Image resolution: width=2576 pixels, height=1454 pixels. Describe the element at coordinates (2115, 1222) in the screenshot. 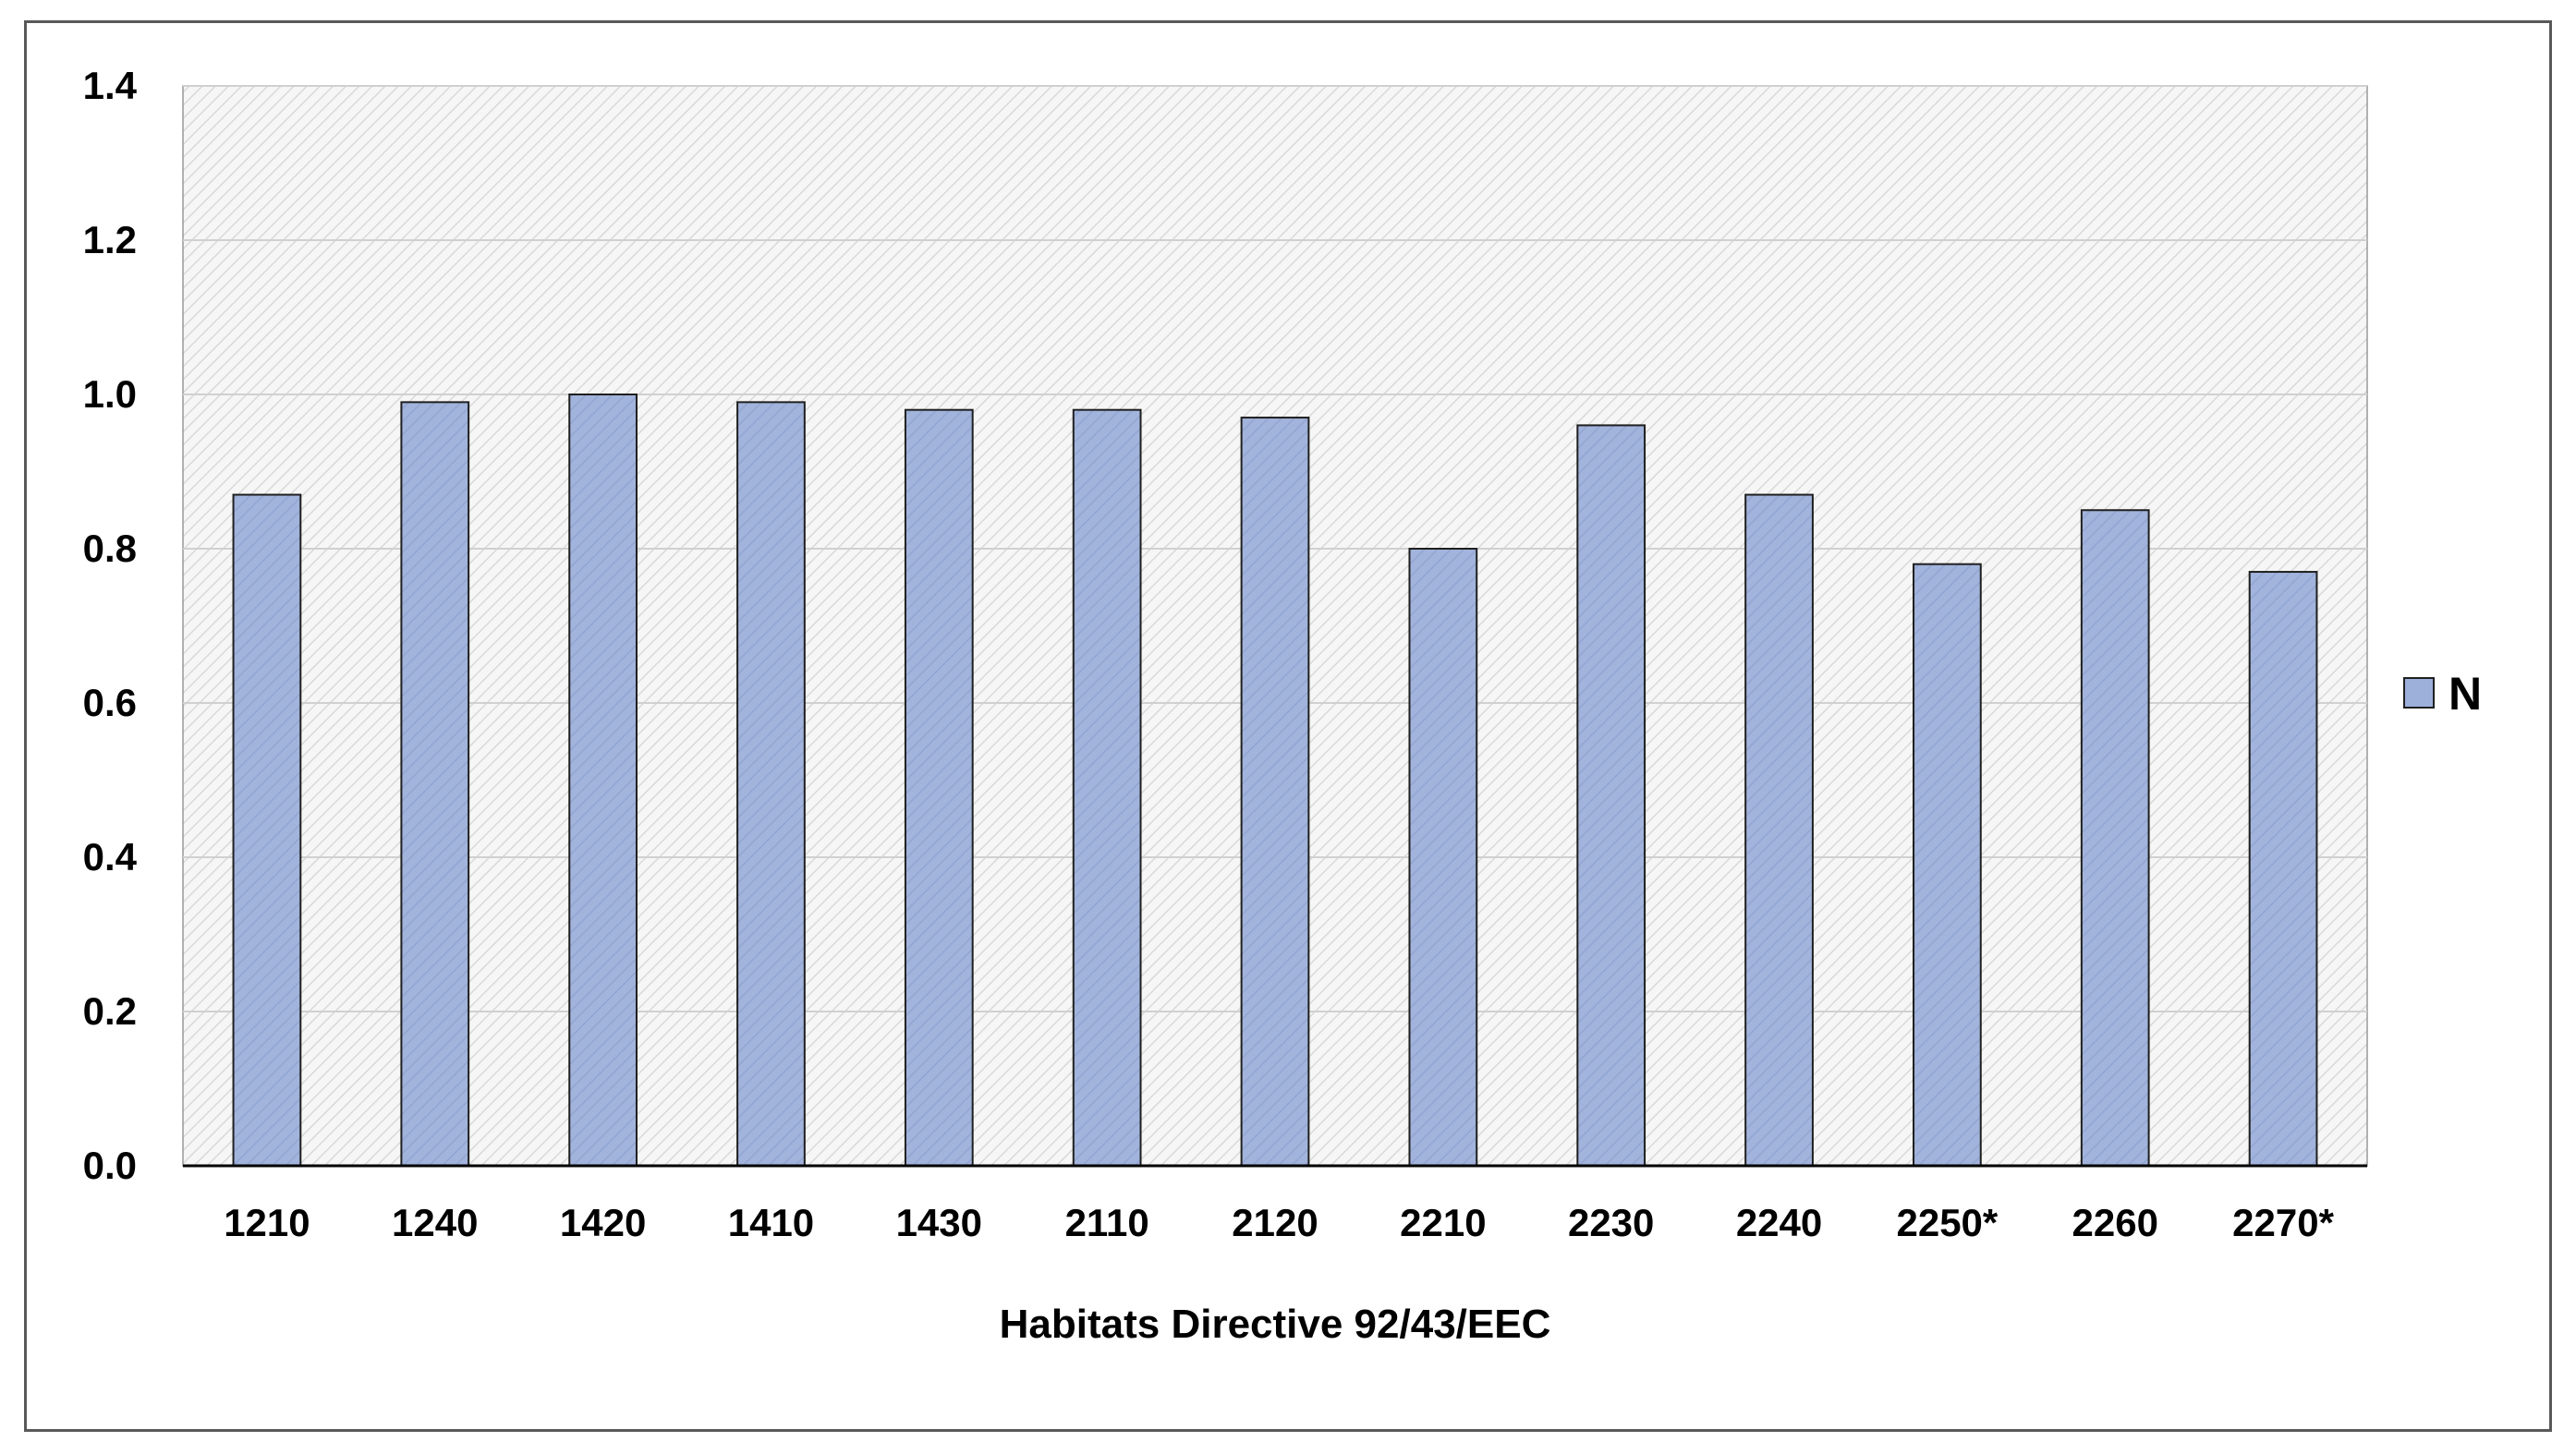

I see `x-tick-label: 2260` at that location.